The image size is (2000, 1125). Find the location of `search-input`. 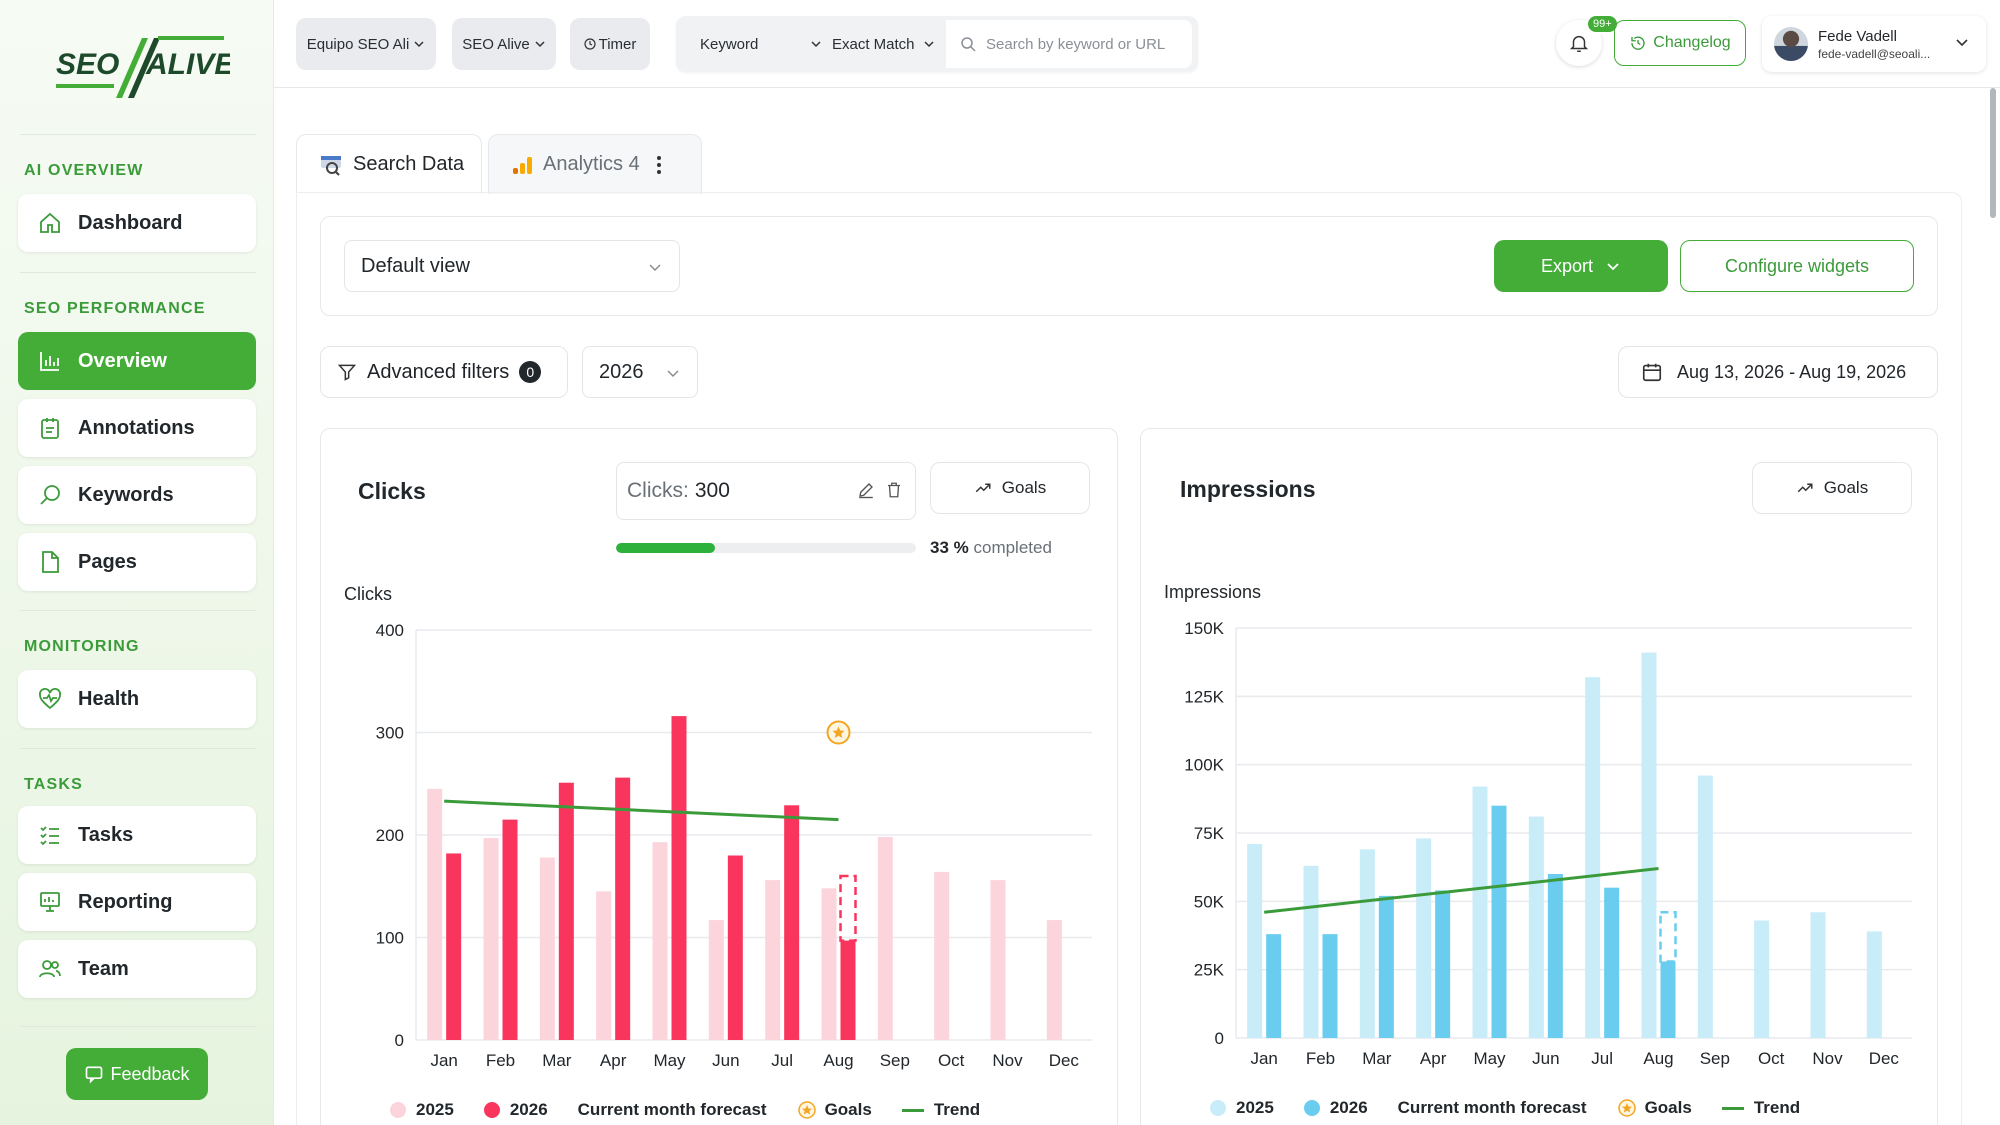

search-input is located at coordinates (1086, 44).